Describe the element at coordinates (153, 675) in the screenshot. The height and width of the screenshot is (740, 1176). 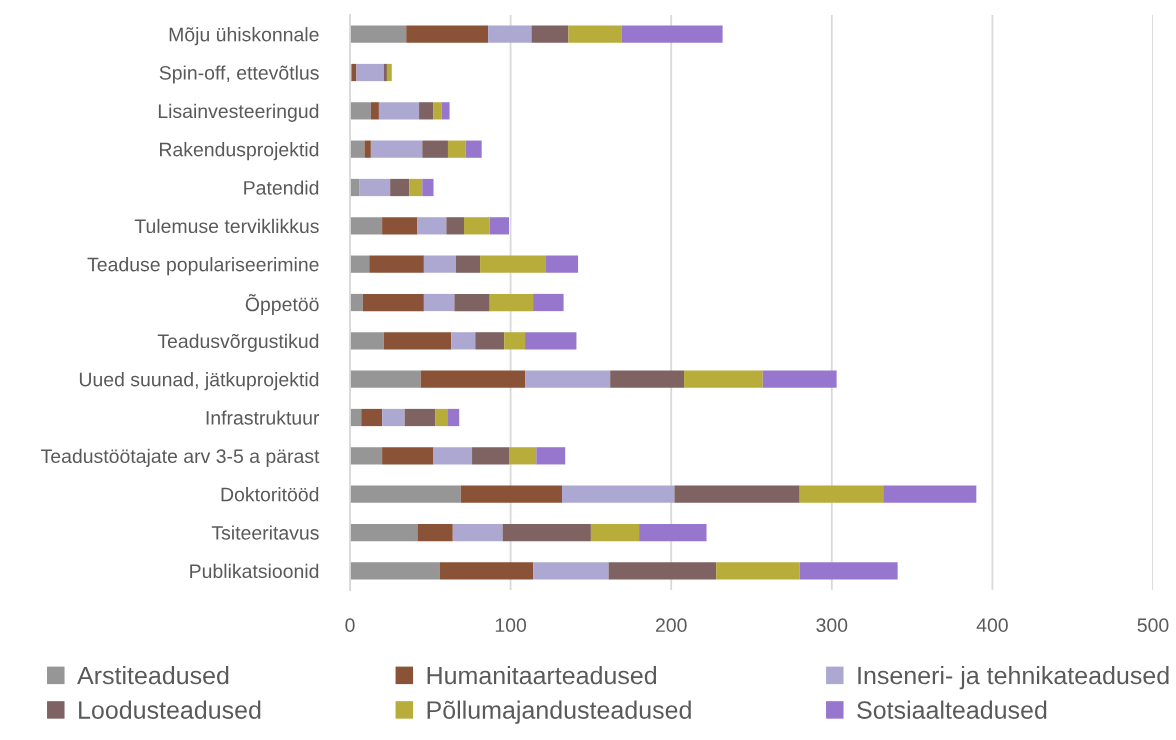
I see `legend-label: Arstiteadused` at that location.